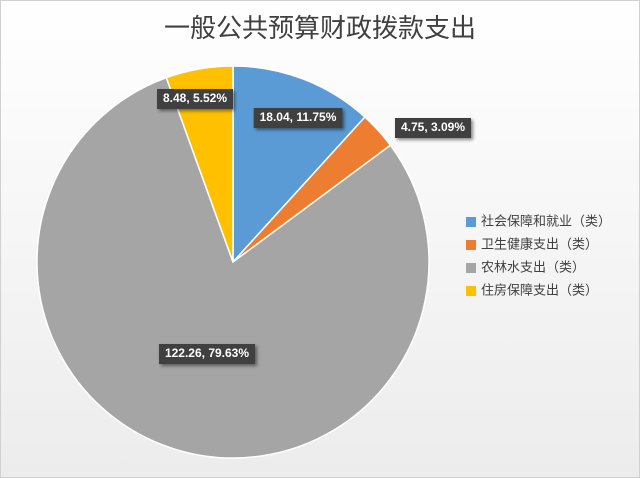  I want to click on data-label-text: 8.48, 5.52%, so click(195, 98).